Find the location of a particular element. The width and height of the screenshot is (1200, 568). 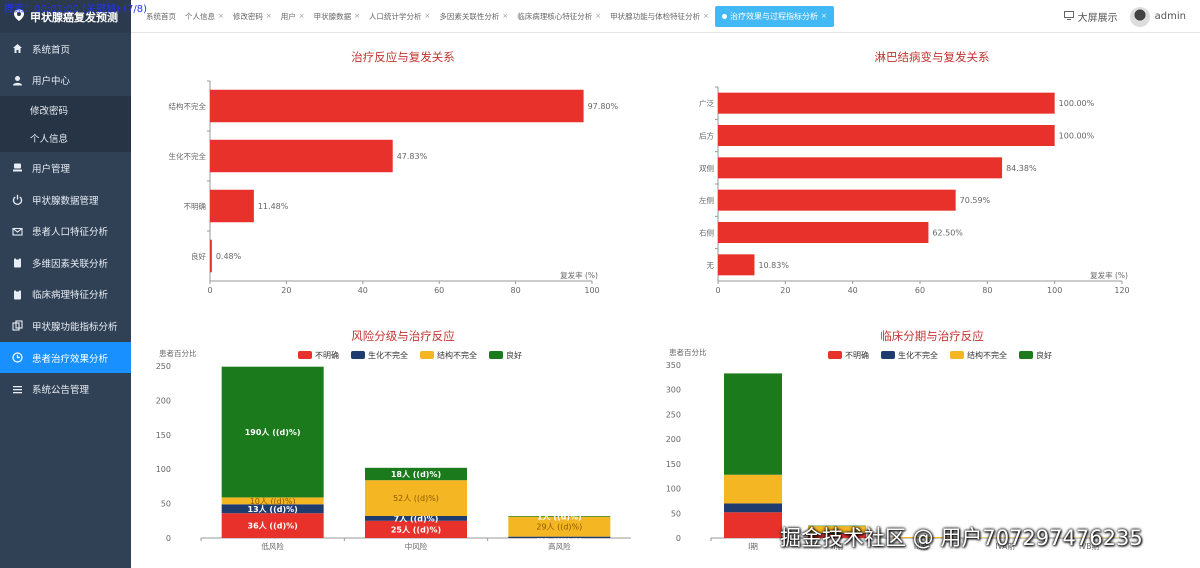

watermark: 掘金技术社区 @ 用户707297476235 is located at coordinates (961, 538).